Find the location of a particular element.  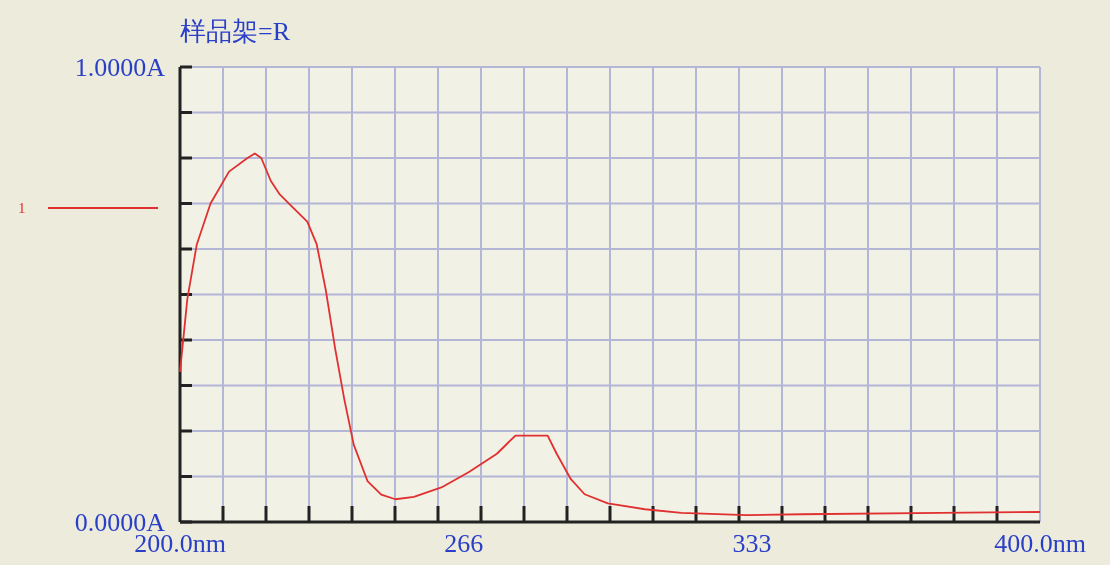

text: 1 is located at coordinates (22, 208).